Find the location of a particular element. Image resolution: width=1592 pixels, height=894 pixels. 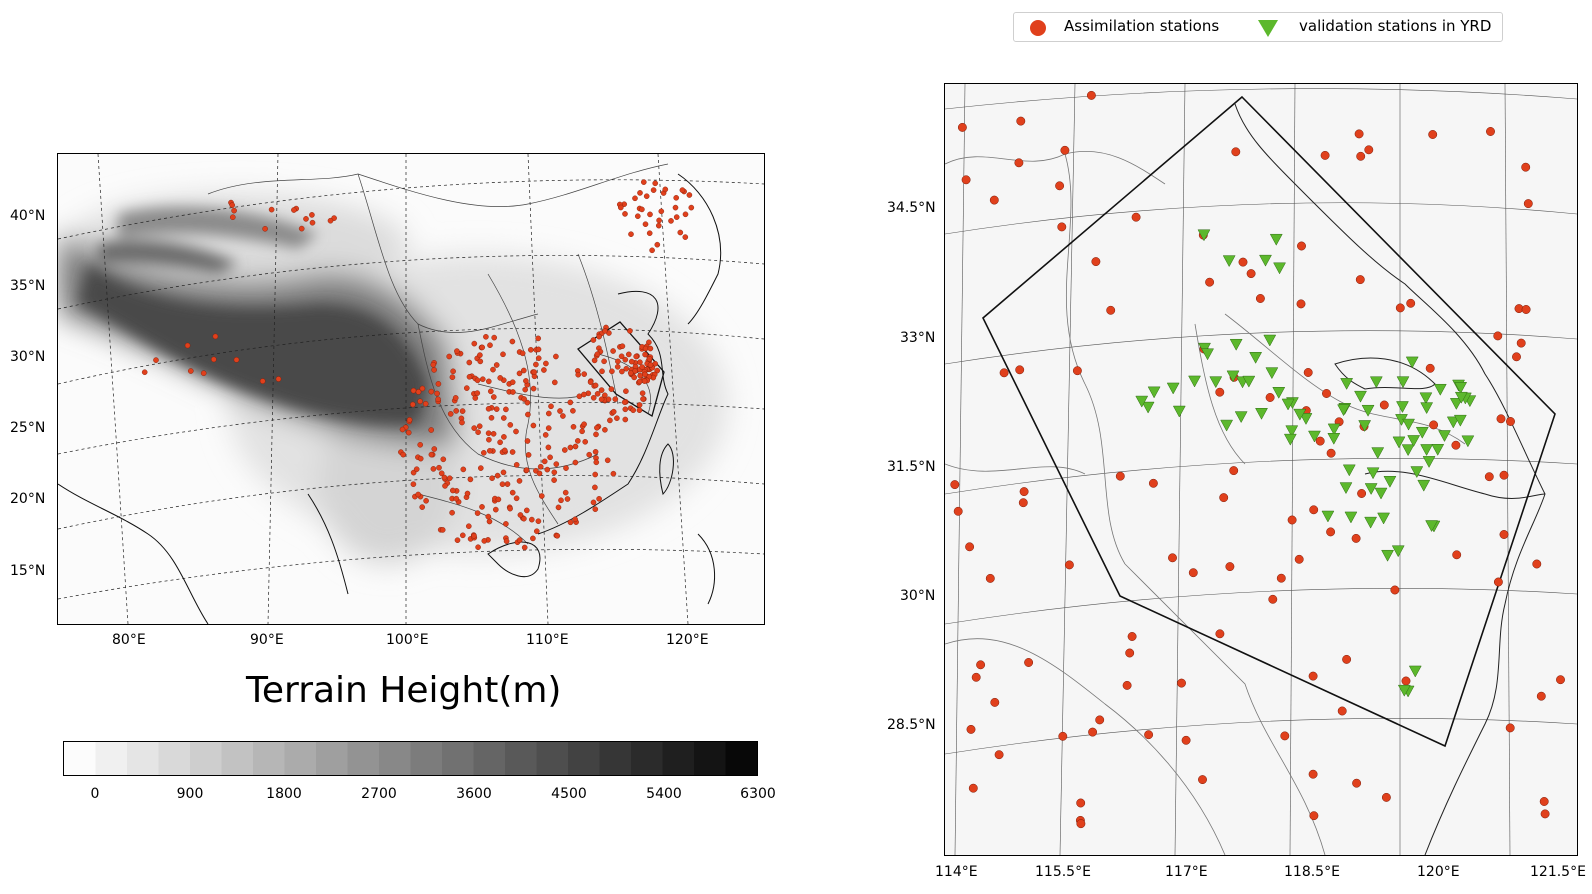

left-lon-label: 90°E is located at coordinates (267, 640).